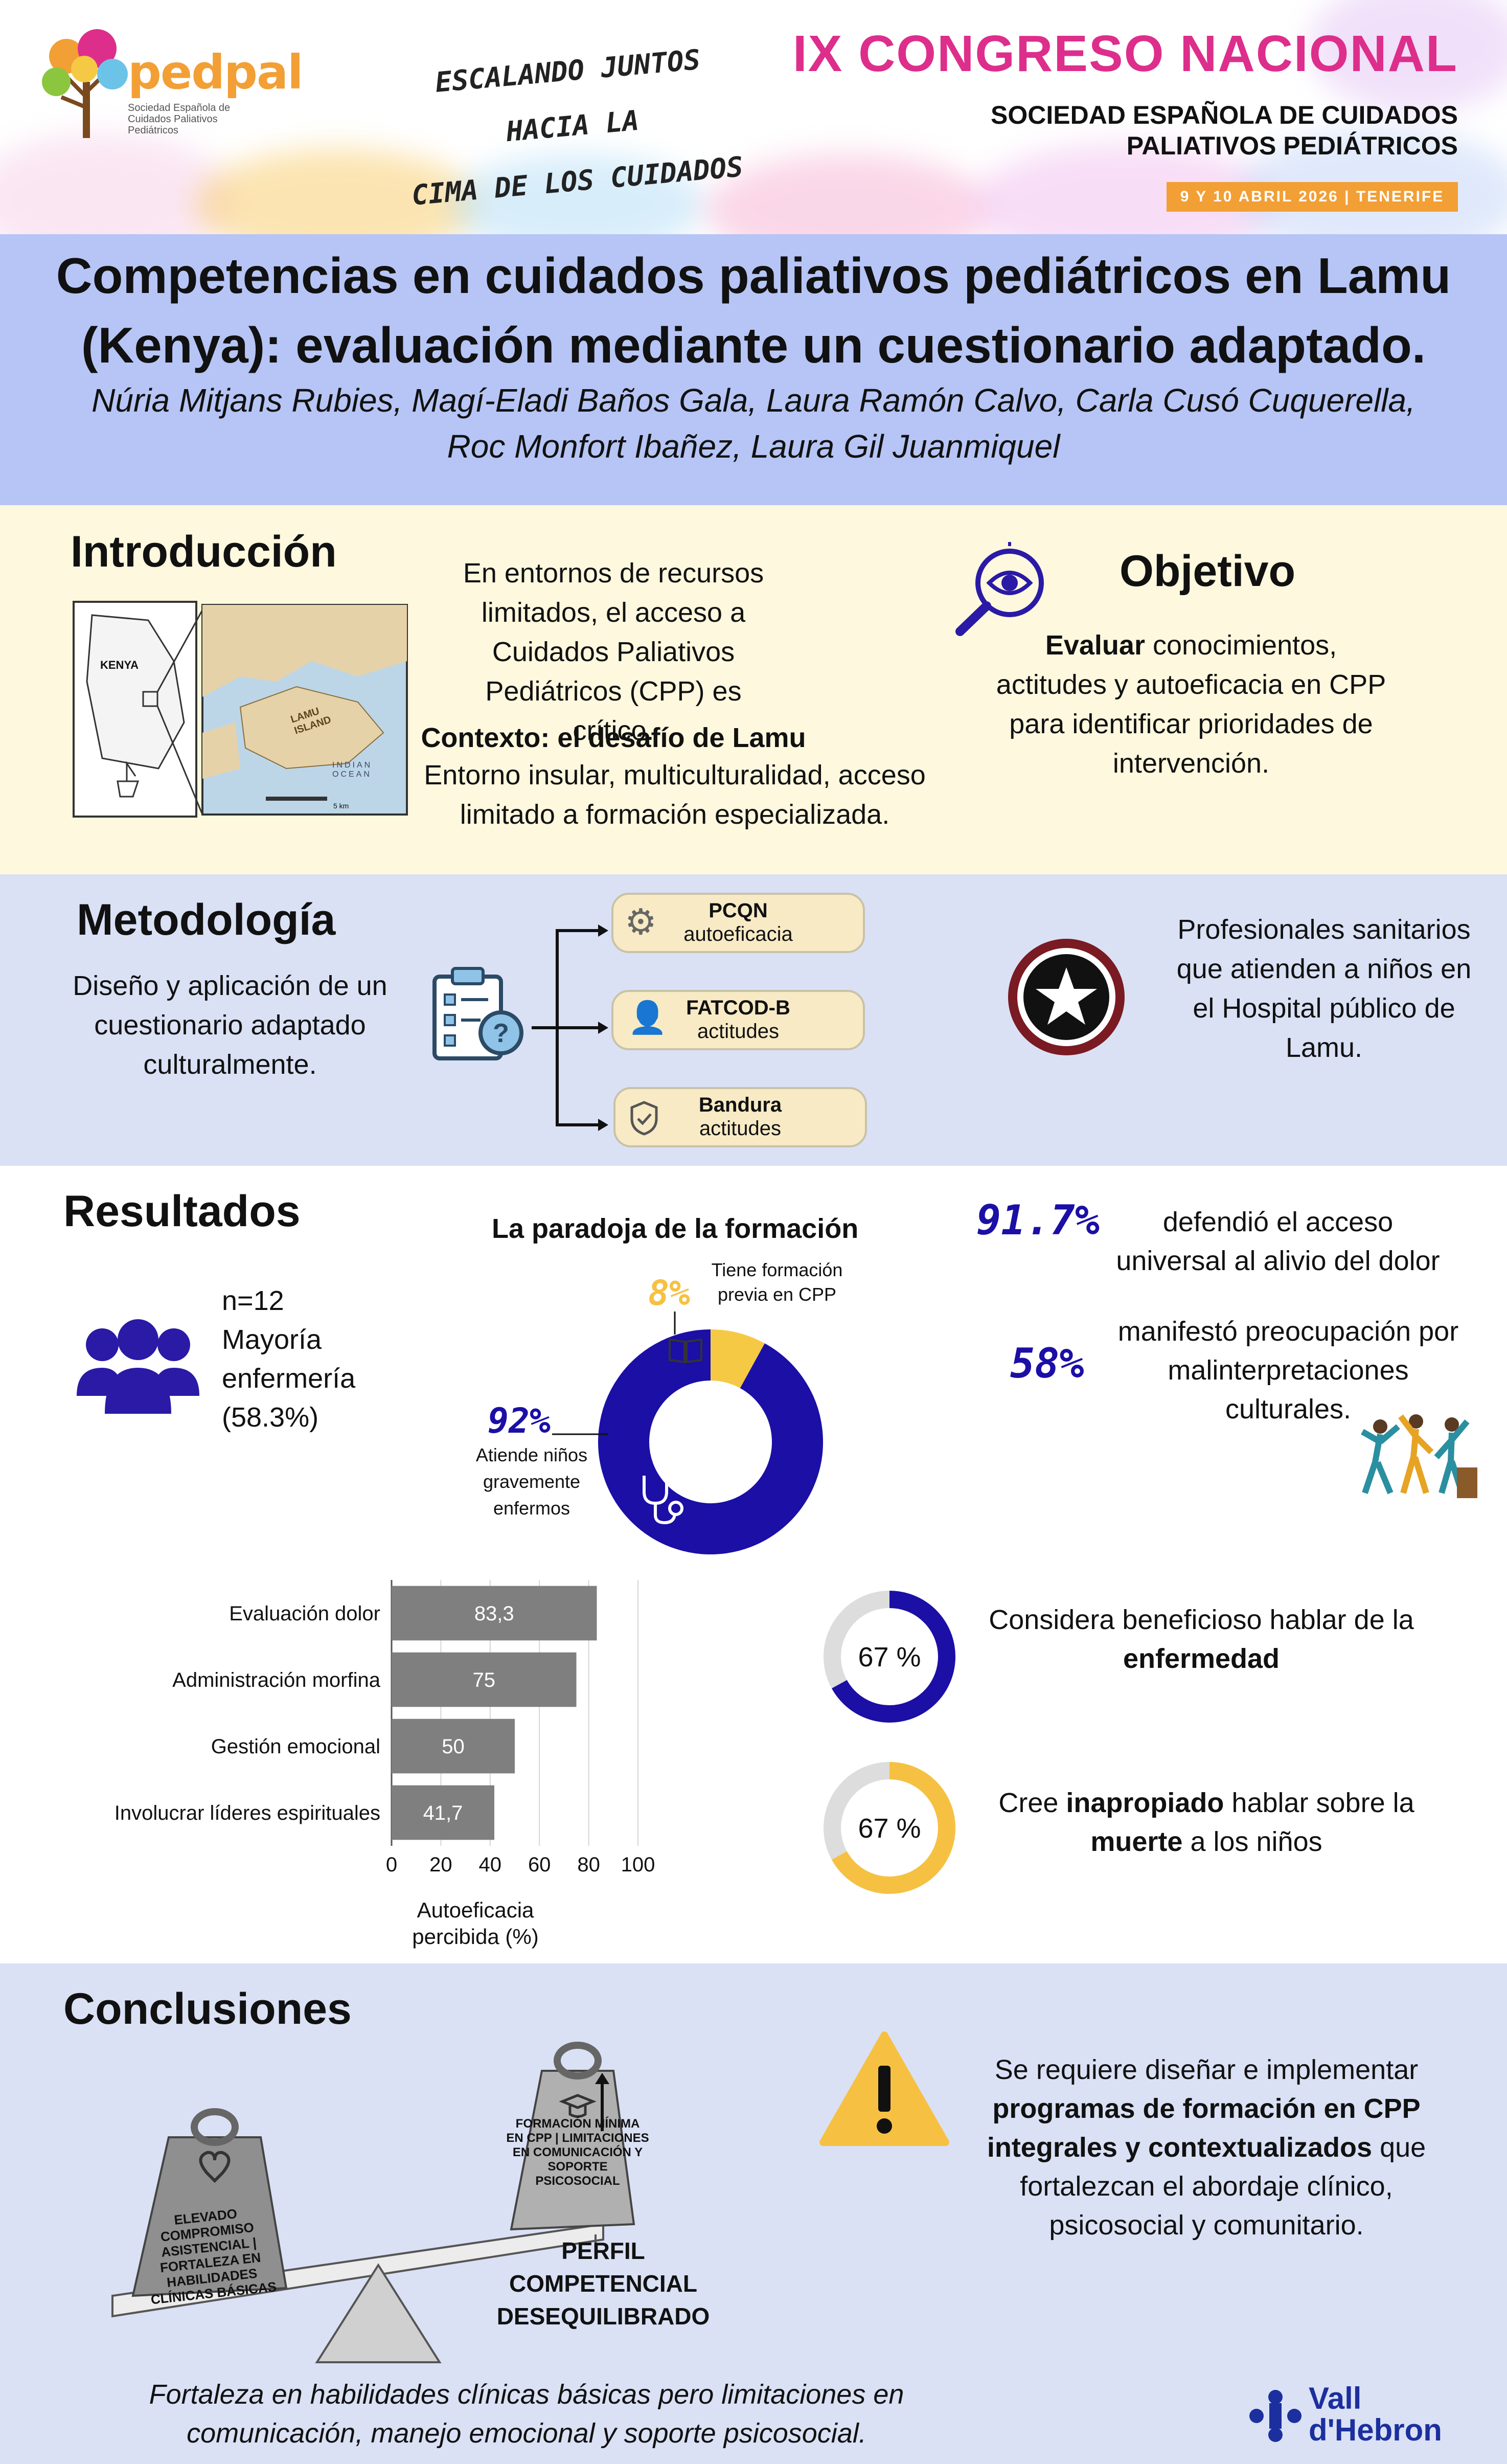 Image resolution: width=1507 pixels, height=2464 pixels. What do you see at coordinates (1400, 197) in the screenshot?
I see `place: TENERIFE` at bounding box center [1400, 197].